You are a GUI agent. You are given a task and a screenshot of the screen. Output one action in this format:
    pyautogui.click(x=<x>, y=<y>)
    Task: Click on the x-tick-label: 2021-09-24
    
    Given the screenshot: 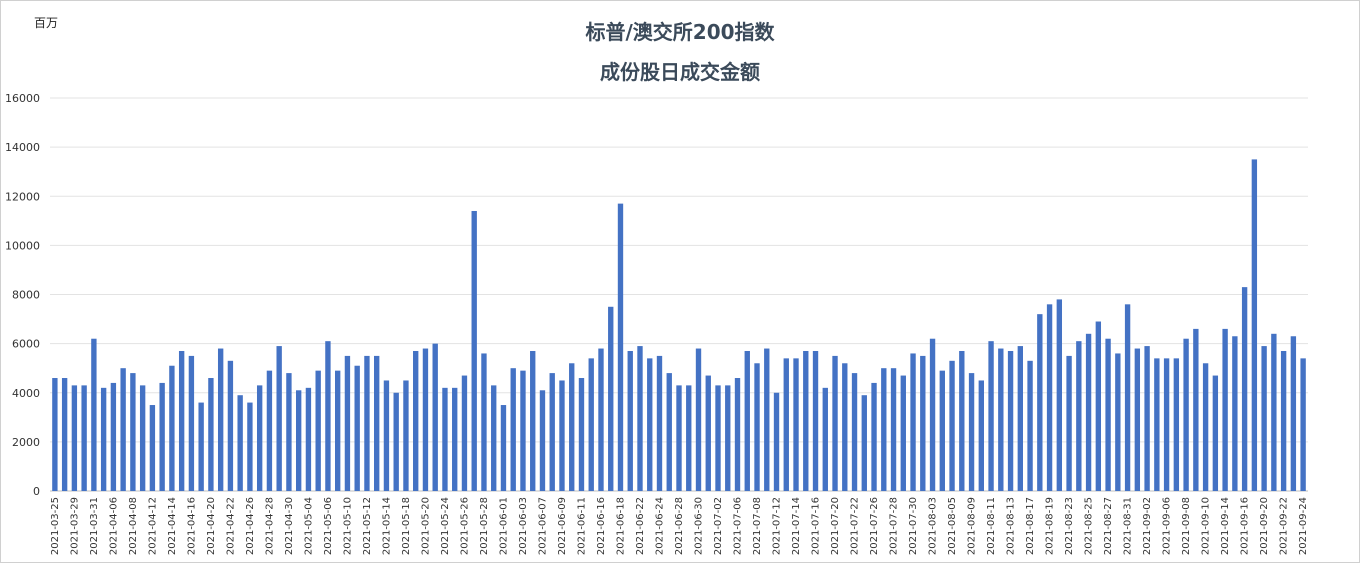 What is the action you would take?
    pyautogui.click(x=1303, y=526)
    